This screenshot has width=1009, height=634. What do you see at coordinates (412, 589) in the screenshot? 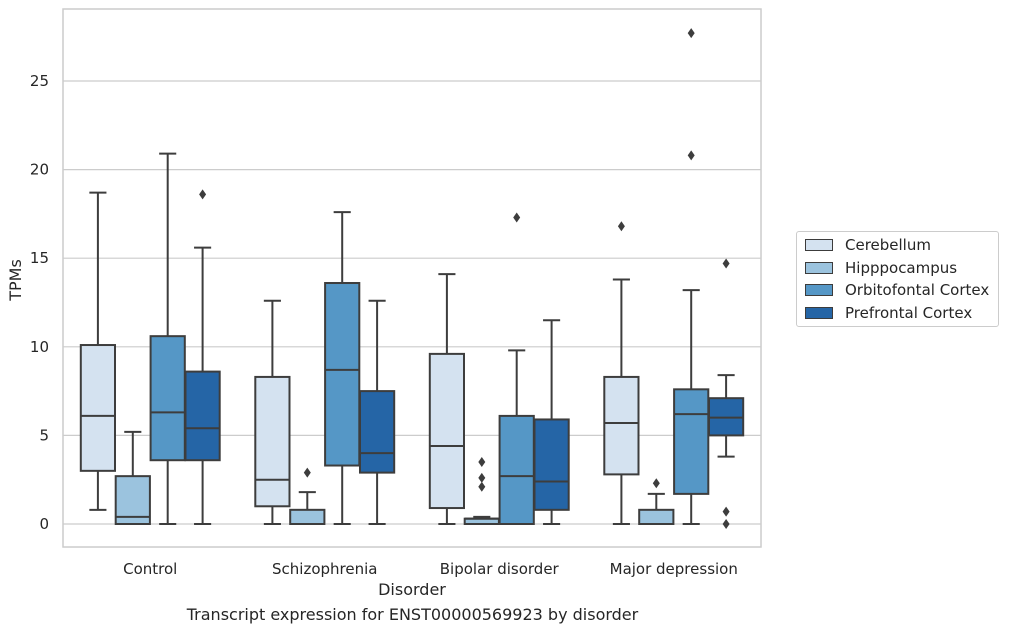
I see `x-axis-label: Disorder` at bounding box center [412, 589].